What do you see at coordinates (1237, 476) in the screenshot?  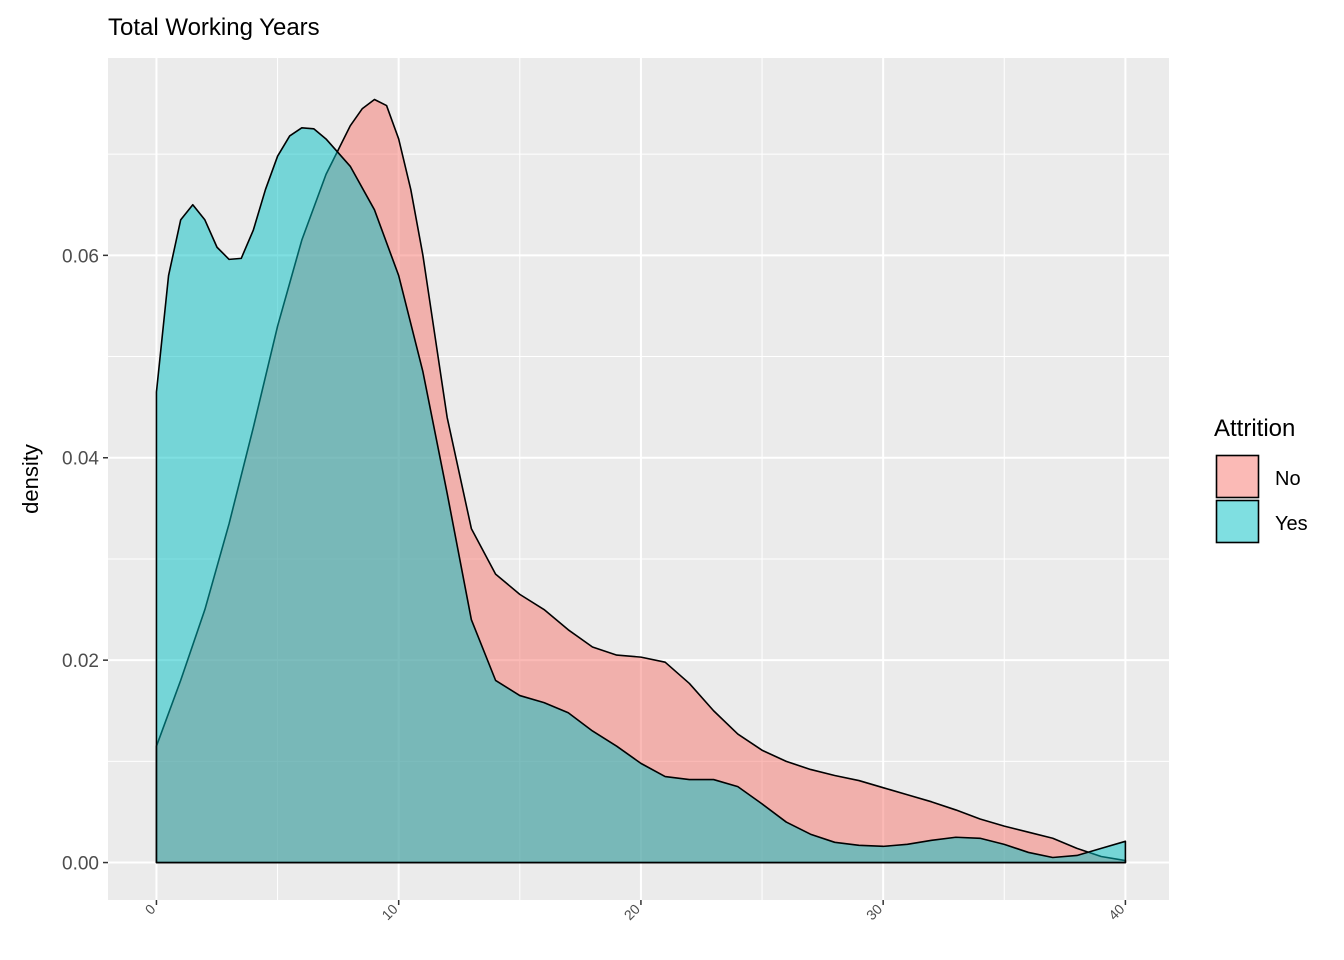 I see `legend-key-no` at bounding box center [1237, 476].